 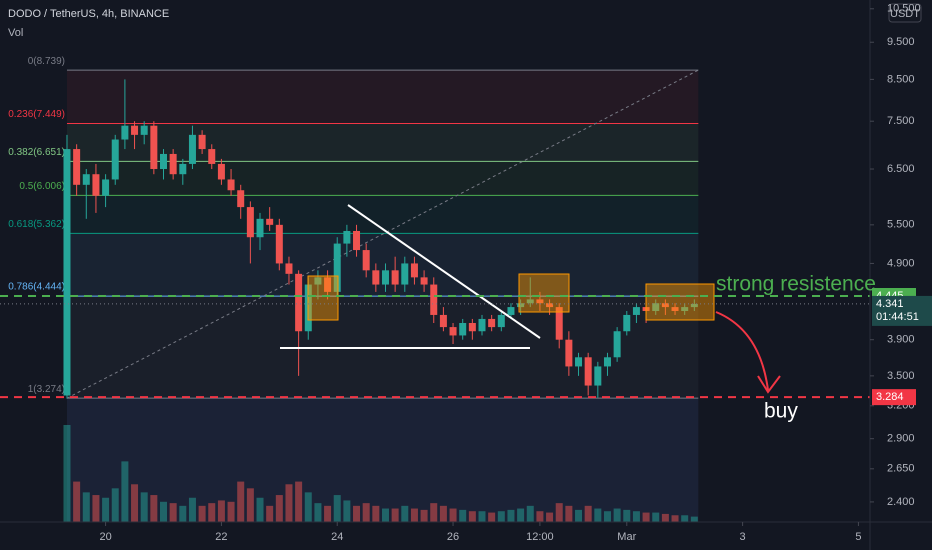 What do you see at coordinates (453, 537) in the screenshot?
I see `x-tick-label: 26` at bounding box center [453, 537].